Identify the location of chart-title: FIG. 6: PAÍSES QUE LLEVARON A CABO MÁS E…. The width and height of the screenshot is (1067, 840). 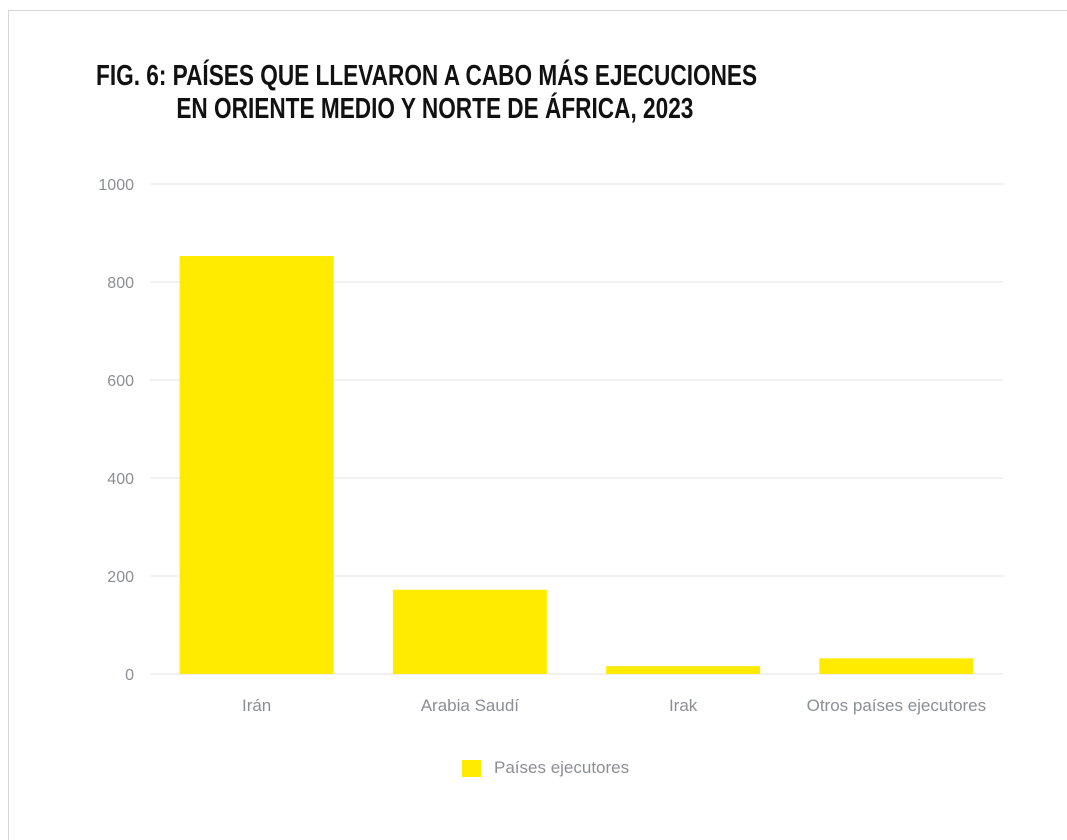
(426, 93).